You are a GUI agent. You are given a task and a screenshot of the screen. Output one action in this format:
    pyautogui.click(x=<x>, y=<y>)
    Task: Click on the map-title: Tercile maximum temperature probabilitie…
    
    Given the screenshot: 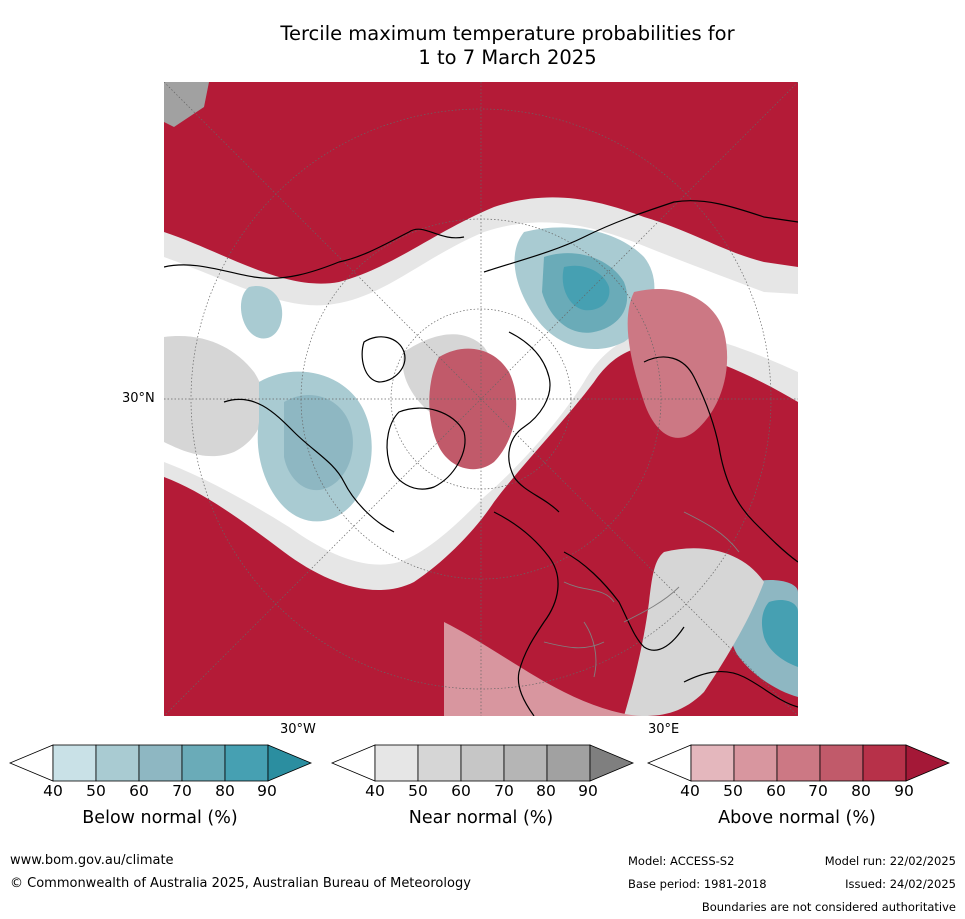 What is the action you would take?
    pyautogui.click(x=507, y=46)
    